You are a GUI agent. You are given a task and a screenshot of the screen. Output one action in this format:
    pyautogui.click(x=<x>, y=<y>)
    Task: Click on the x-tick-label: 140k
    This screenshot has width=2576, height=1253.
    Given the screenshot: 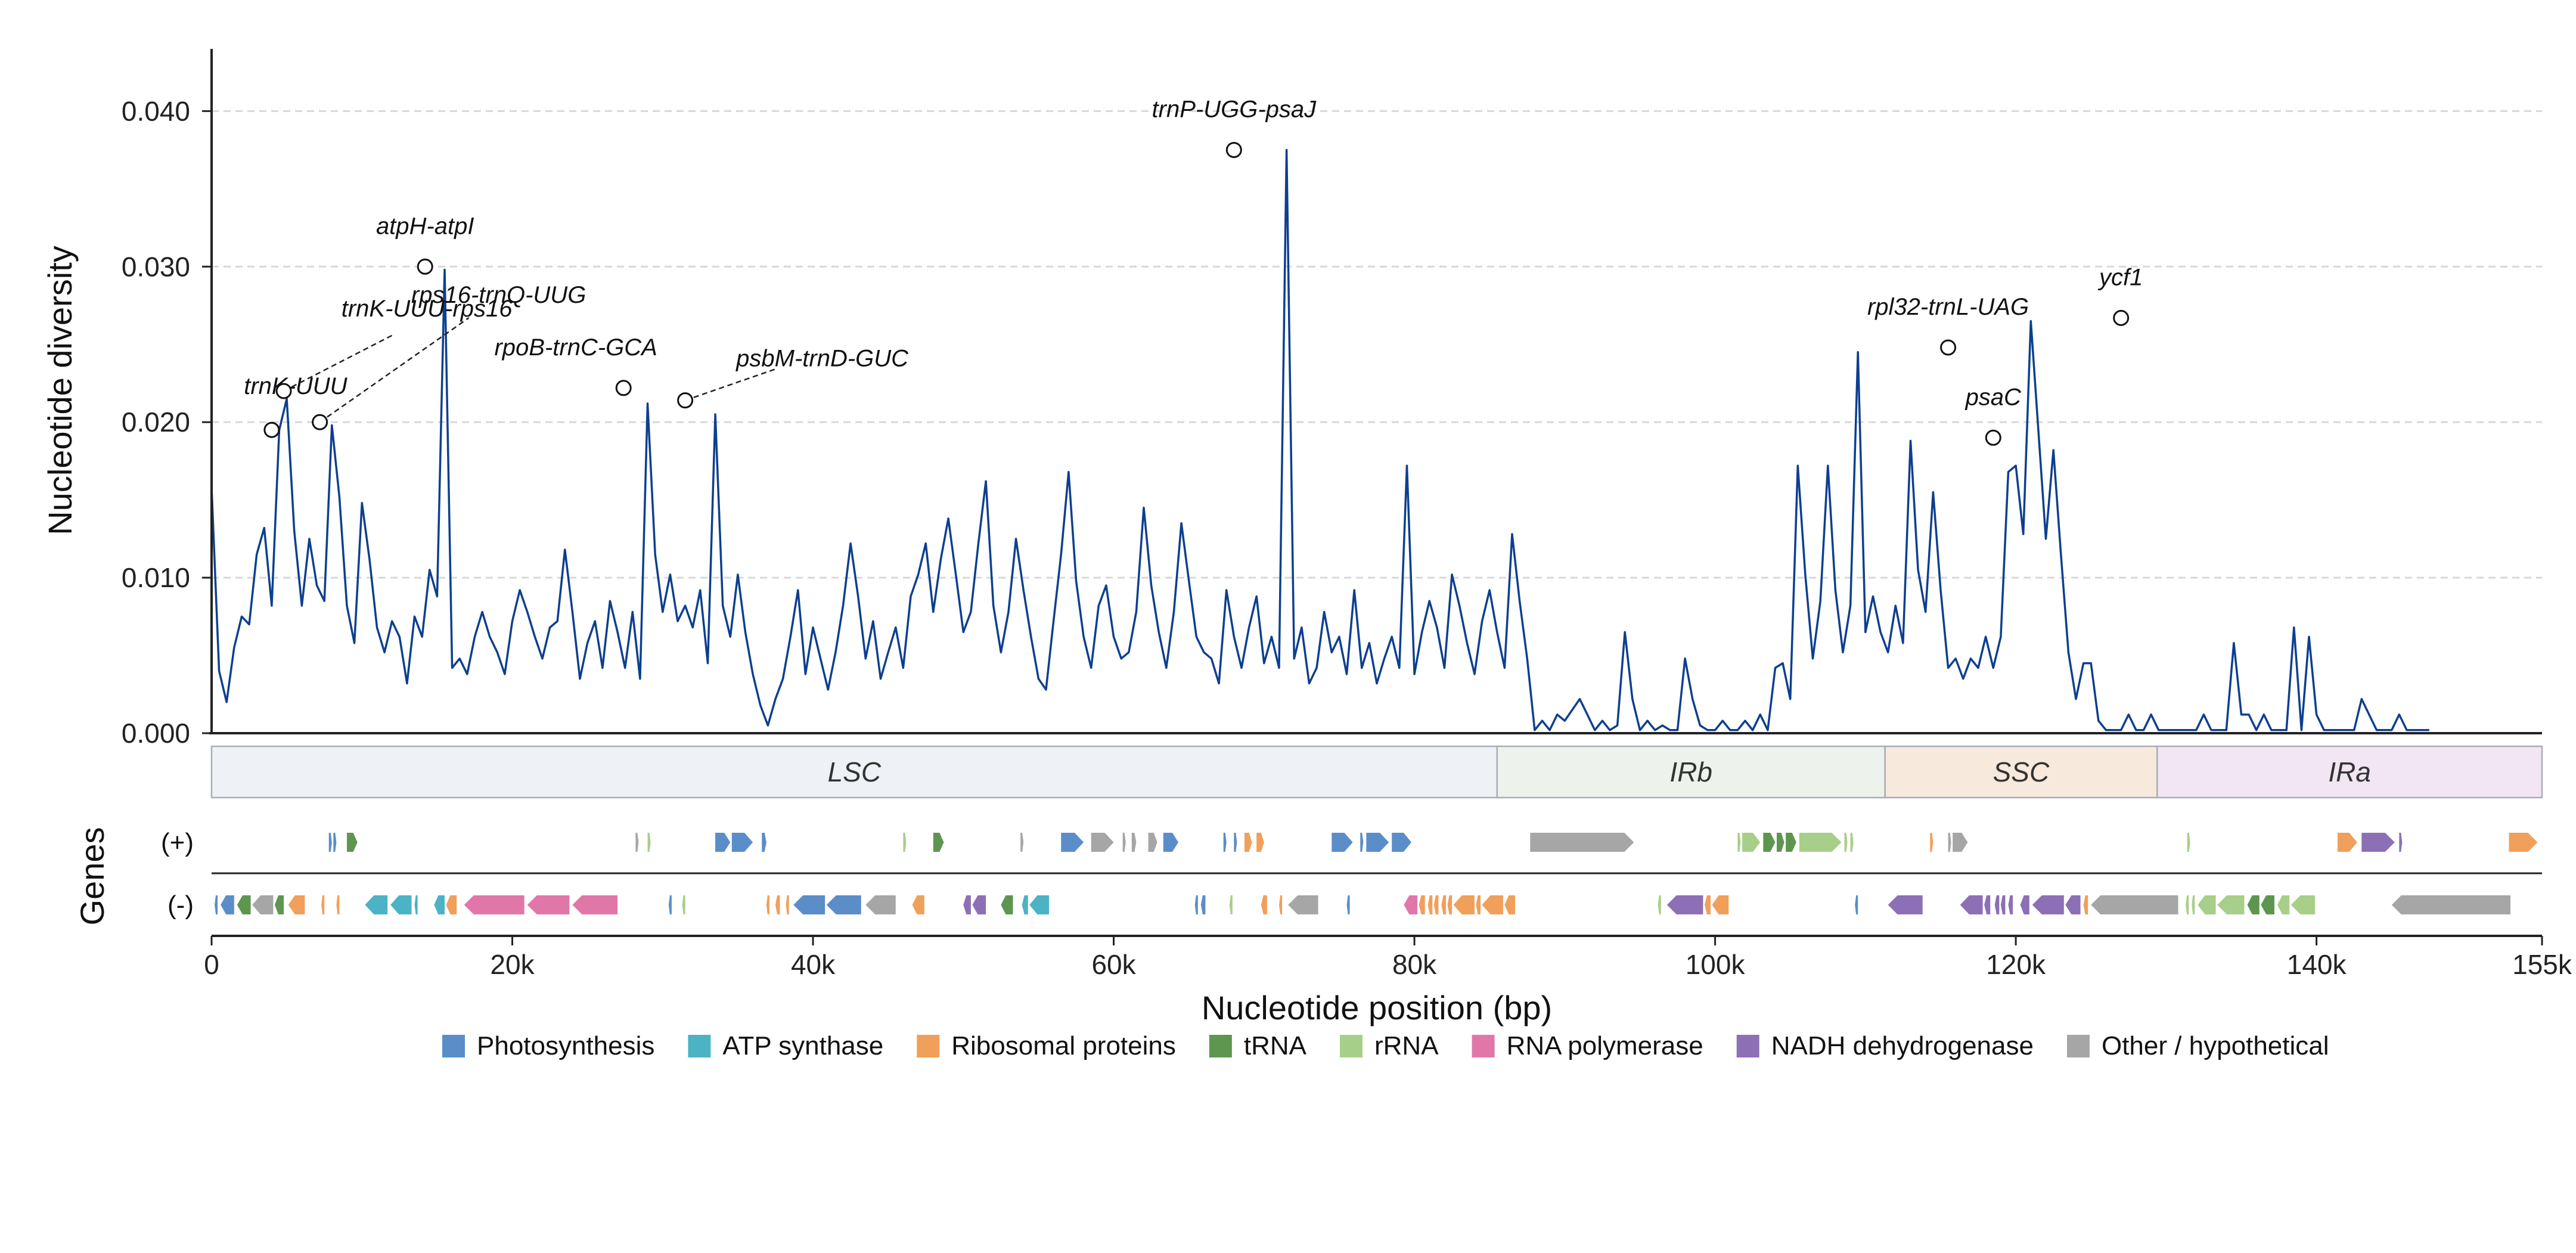 What is the action you would take?
    pyautogui.click(x=2317, y=964)
    